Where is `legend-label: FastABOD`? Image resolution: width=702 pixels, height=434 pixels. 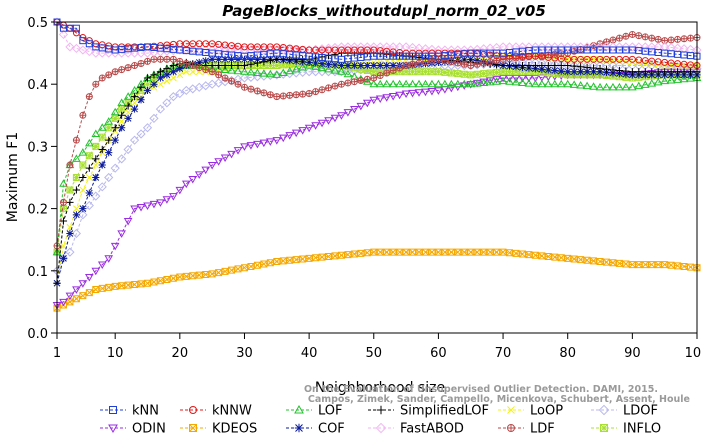
legend-label: FastABOD is located at coordinates (432, 428).